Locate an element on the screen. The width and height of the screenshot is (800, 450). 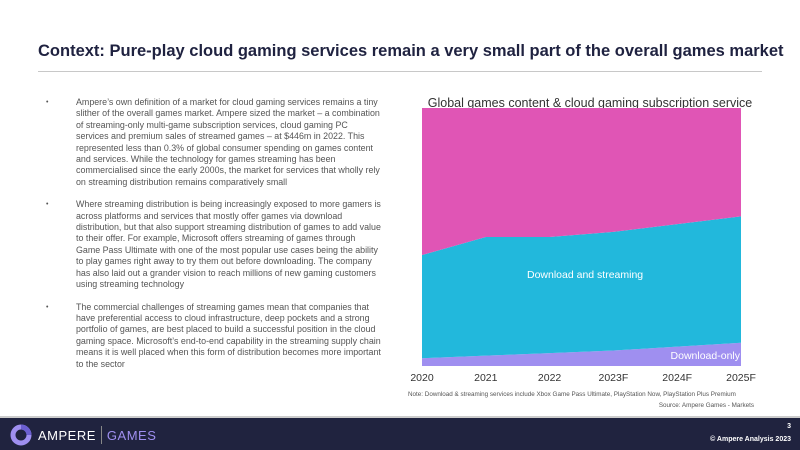
x-tick-label: 2021 is located at coordinates (486, 378).